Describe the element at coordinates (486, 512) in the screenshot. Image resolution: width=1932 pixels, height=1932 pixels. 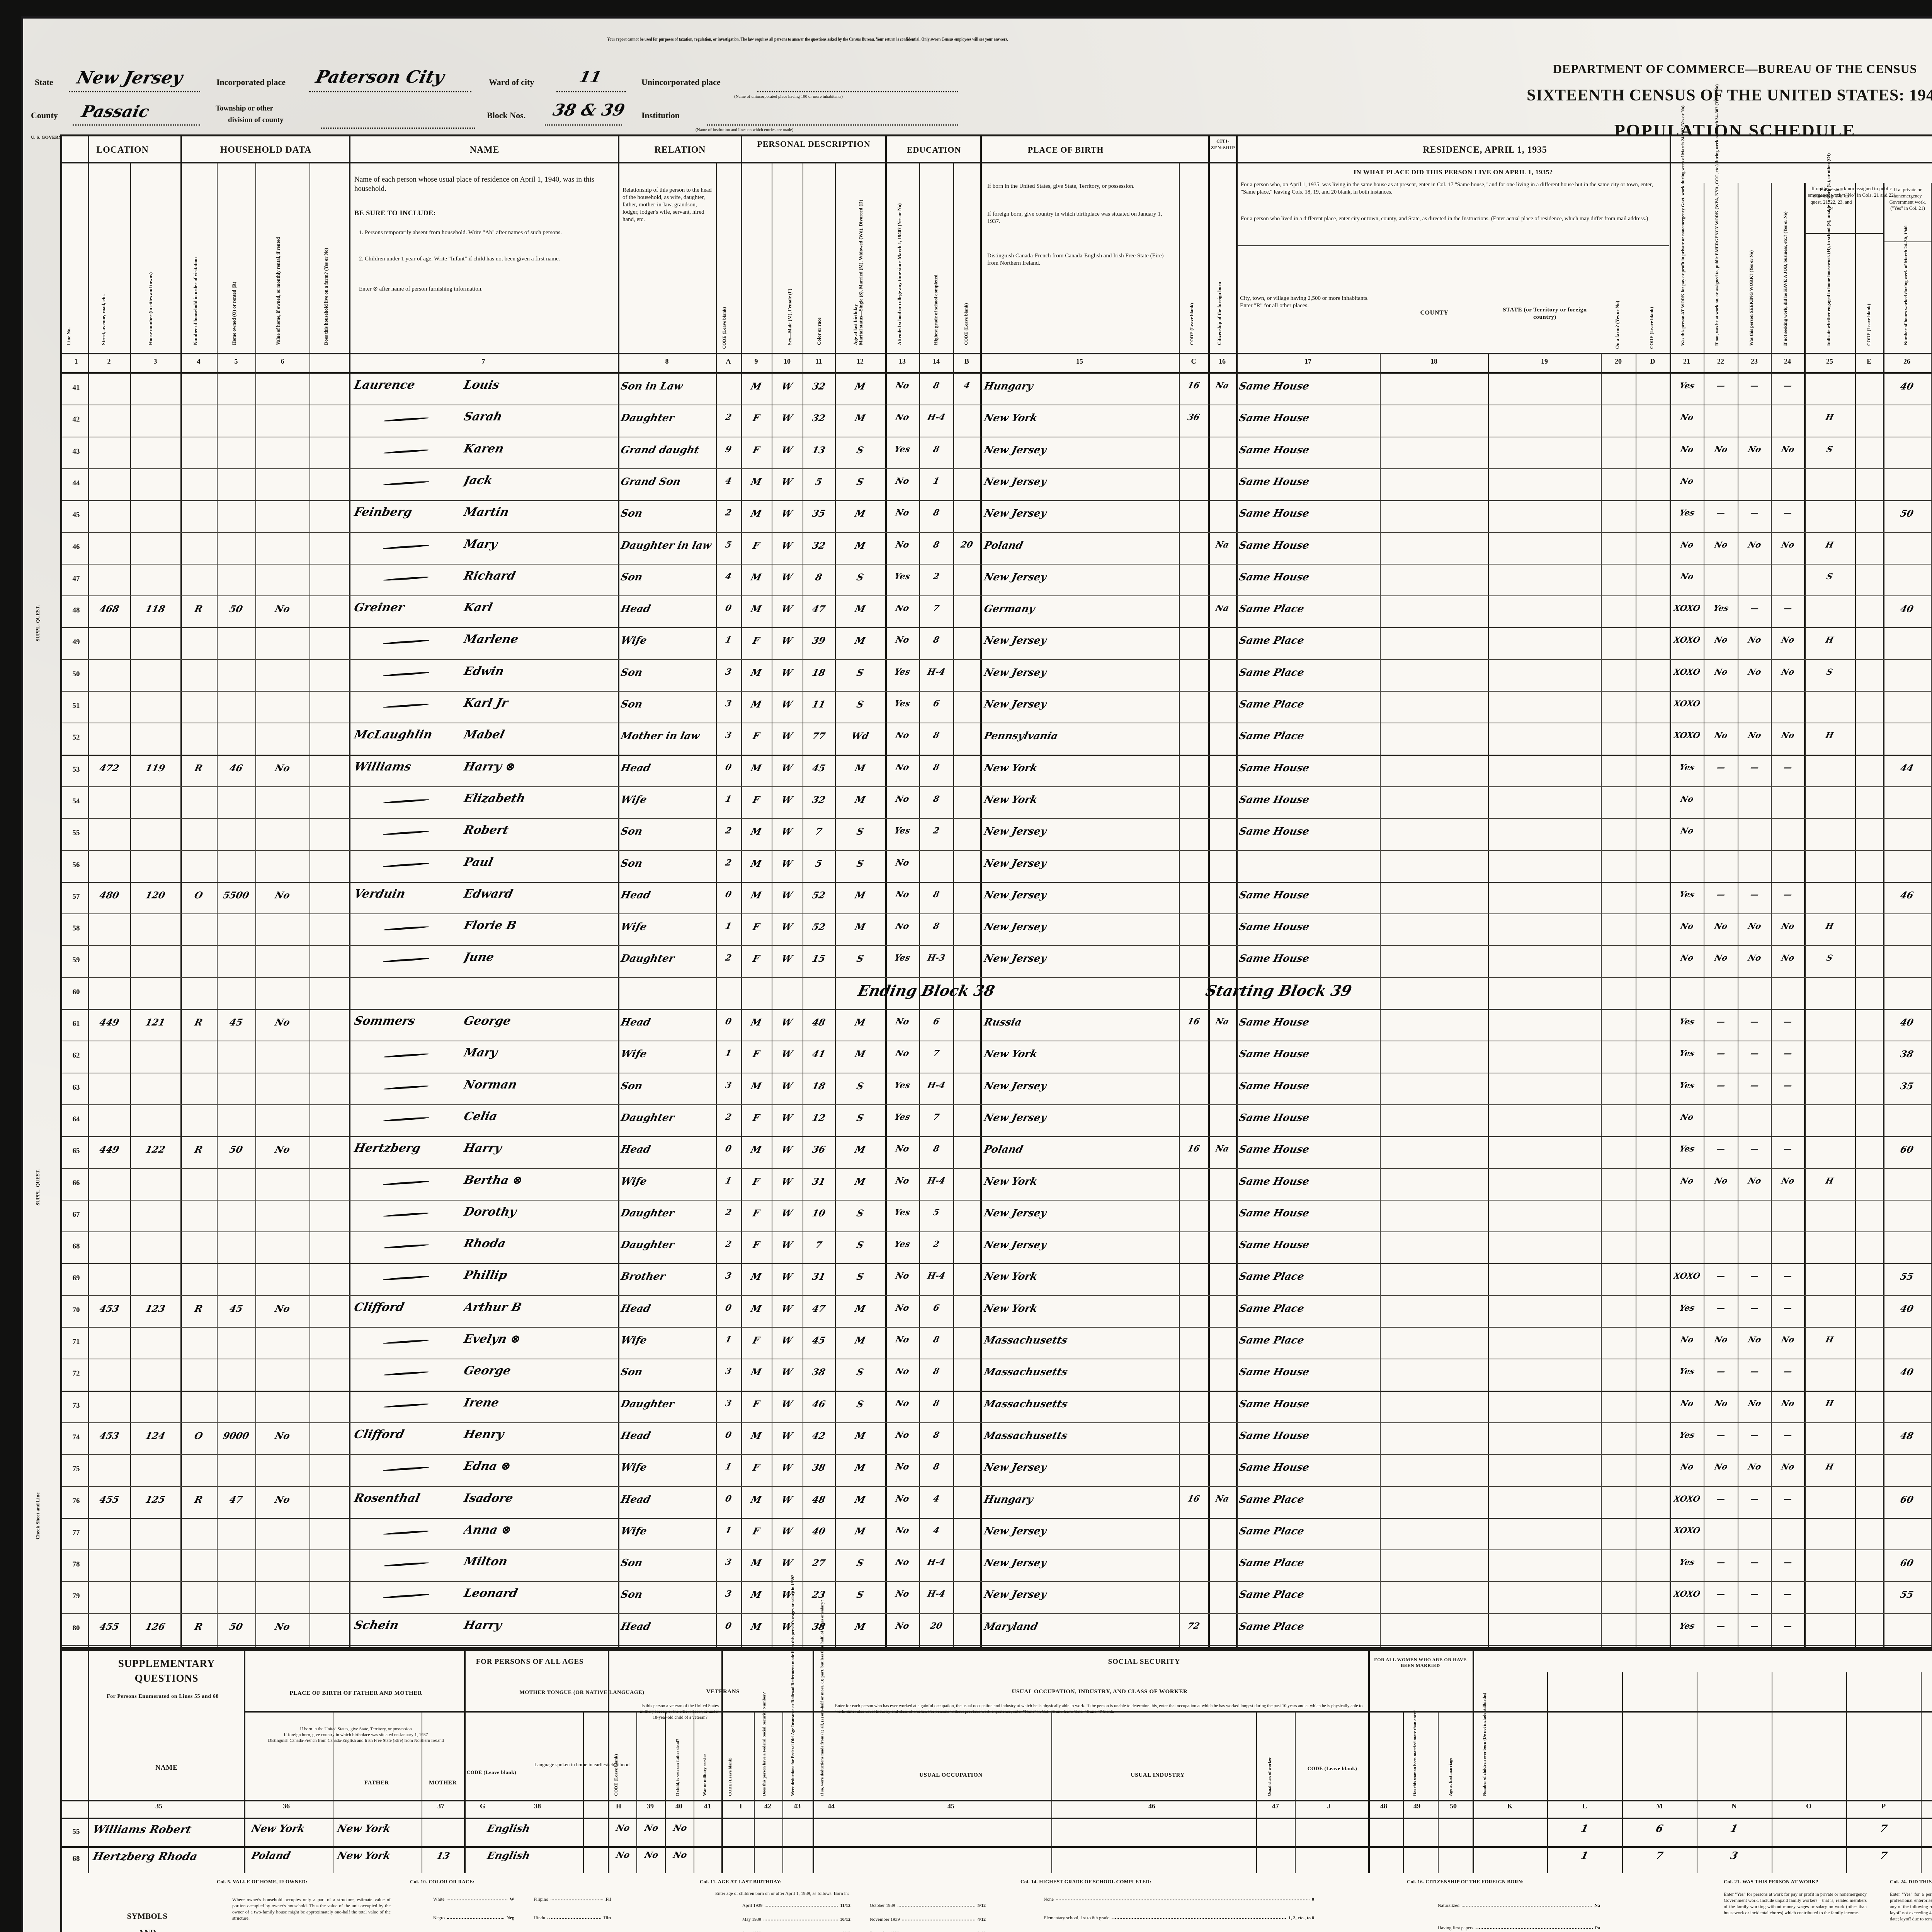
I see `cell-given: Martin` at that location.